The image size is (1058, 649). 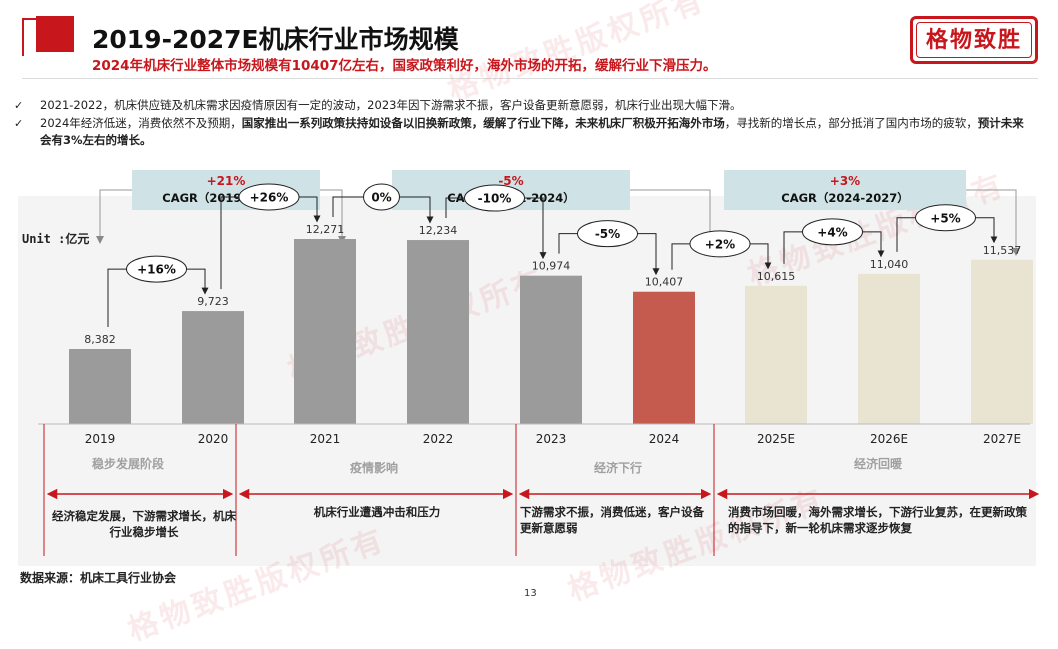 What do you see at coordinates (213, 367) in the screenshot?
I see `bar-2020` at bounding box center [213, 367].